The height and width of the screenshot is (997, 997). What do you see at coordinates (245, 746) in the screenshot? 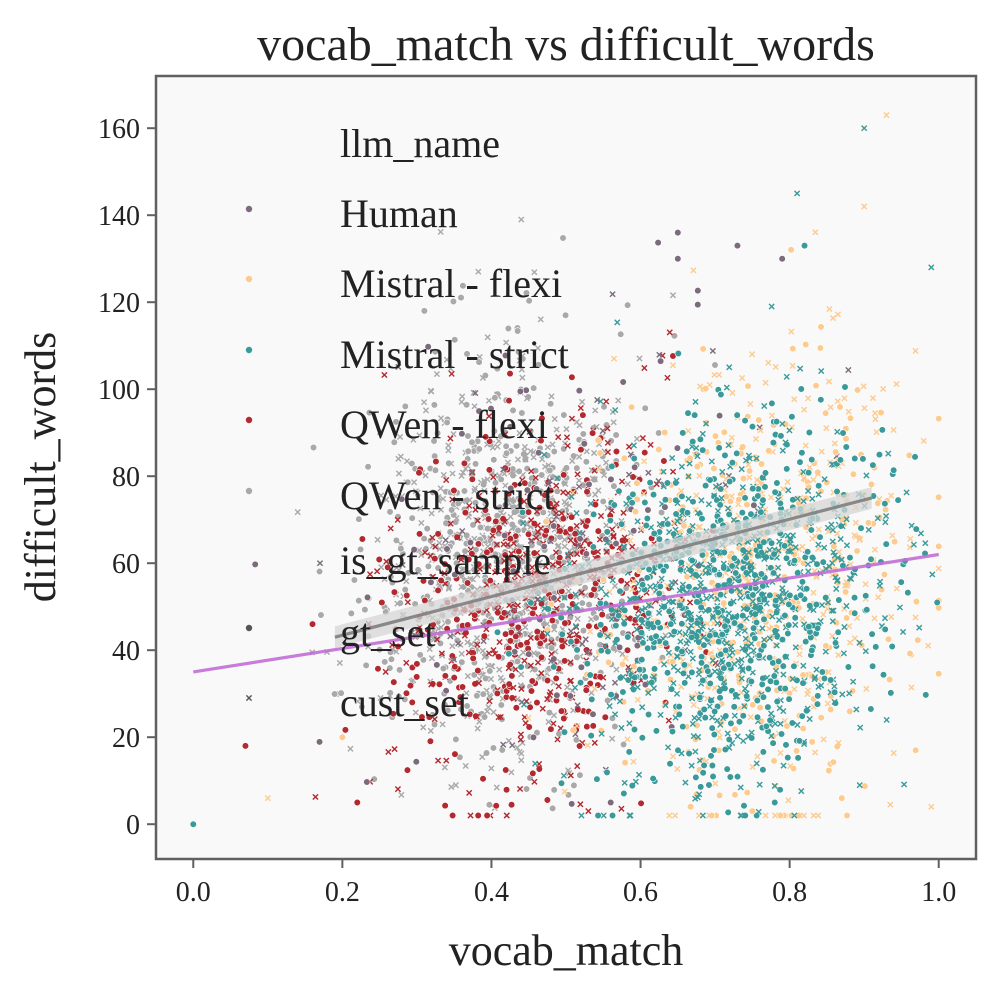
I see `point-outlier` at bounding box center [245, 746].